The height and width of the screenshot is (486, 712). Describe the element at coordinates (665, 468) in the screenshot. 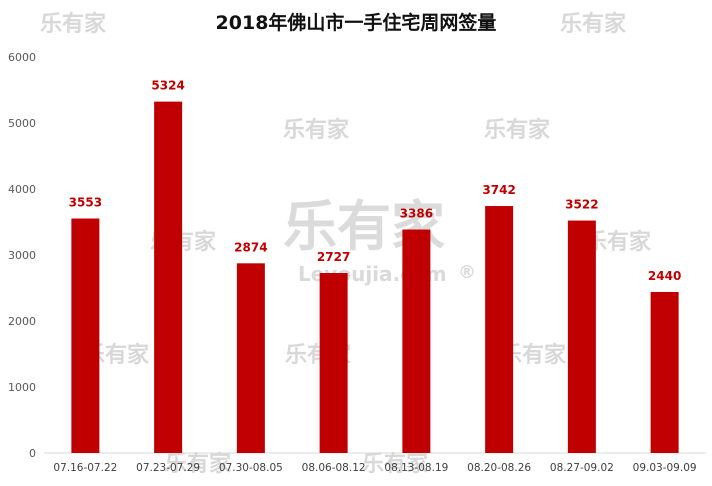

I see `x-tick-label: 09.03-09.09` at that location.